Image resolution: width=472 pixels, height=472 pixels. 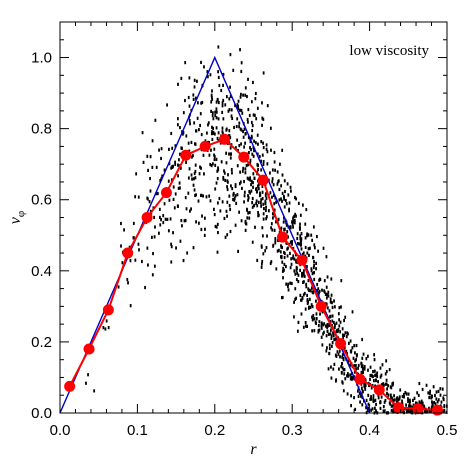 I want to click on x-tick-label: 0.3, so click(x=292, y=430).